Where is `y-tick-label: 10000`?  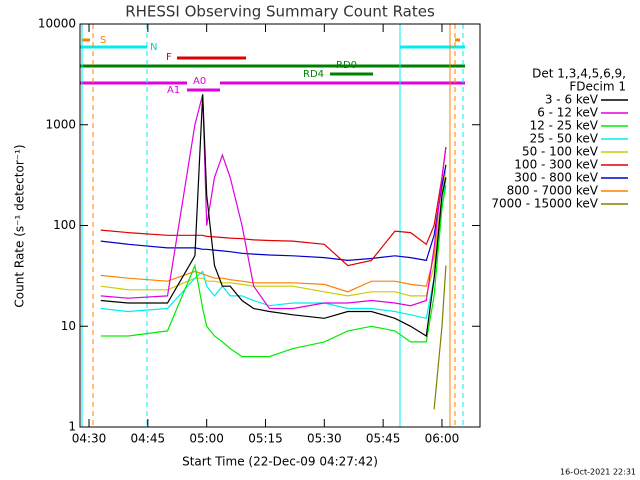 y-tick-label: 10000 is located at coordinates (57, 24).